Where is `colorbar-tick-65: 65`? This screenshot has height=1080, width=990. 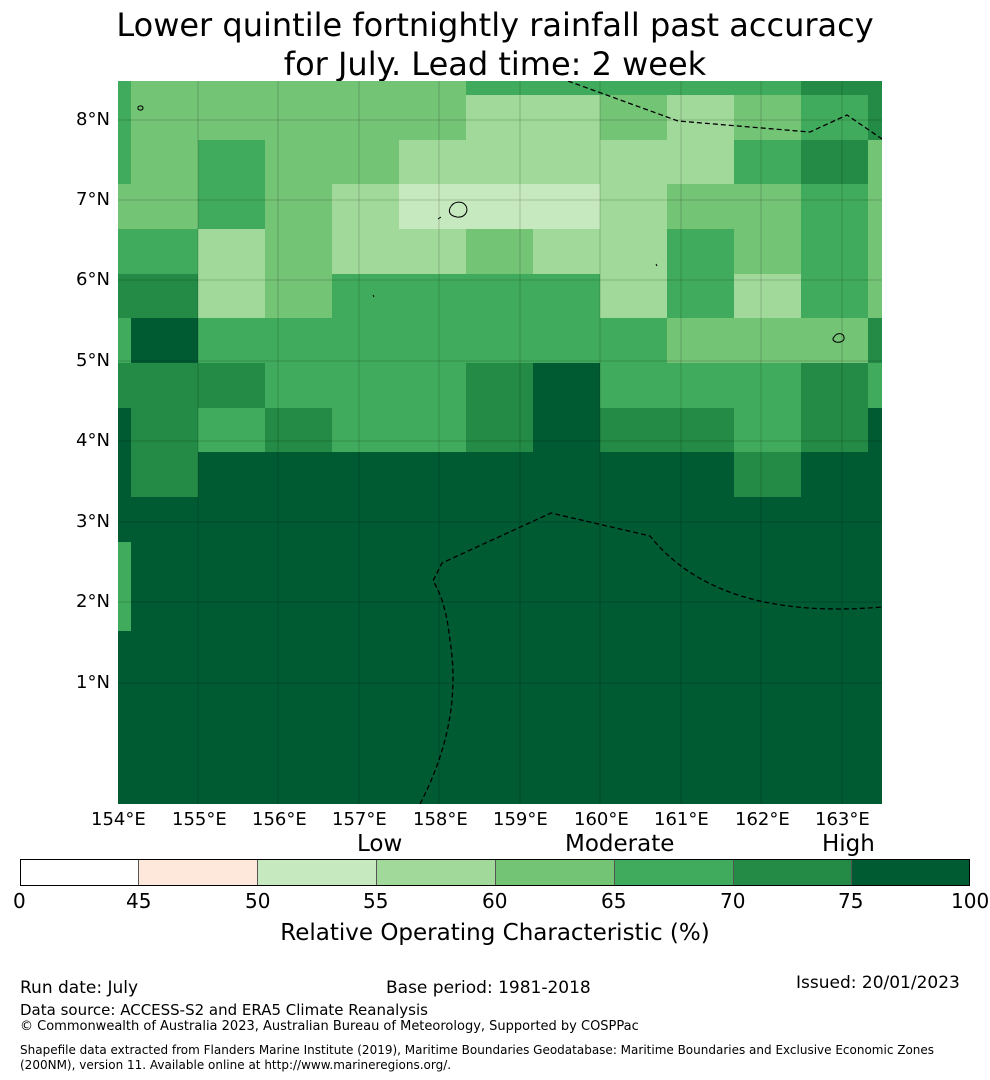
colorbar-tick-65: 65 is located at coordinates (614, 901).